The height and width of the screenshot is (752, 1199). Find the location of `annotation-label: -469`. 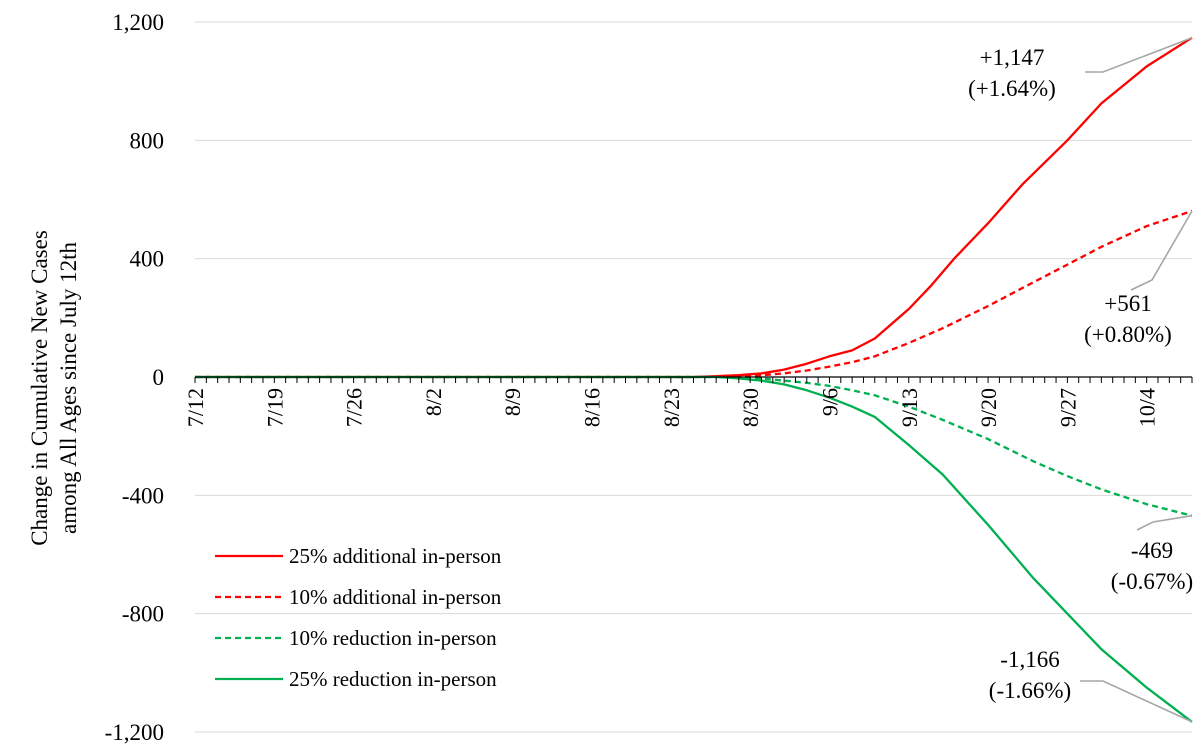

annotation-label: -469 is located at coordinates (1152, 550).